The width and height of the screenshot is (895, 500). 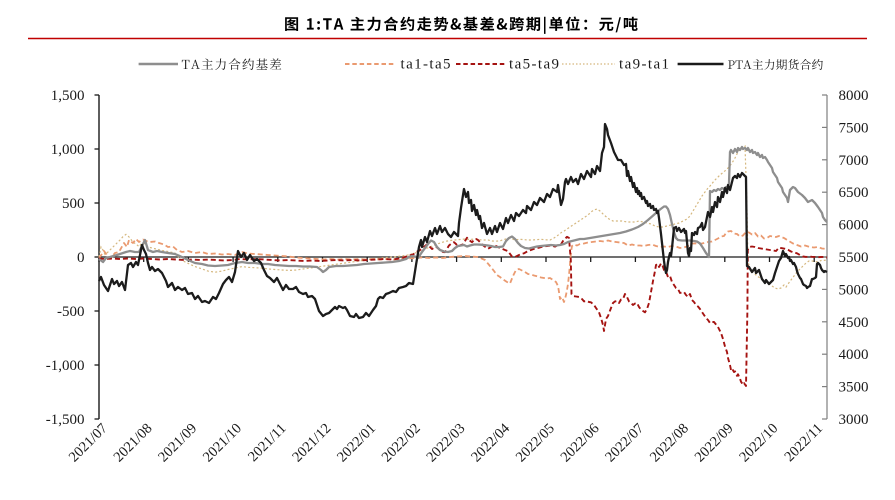 I want to click on svg-text: ta9-ta1, so click(x=644, y=65).